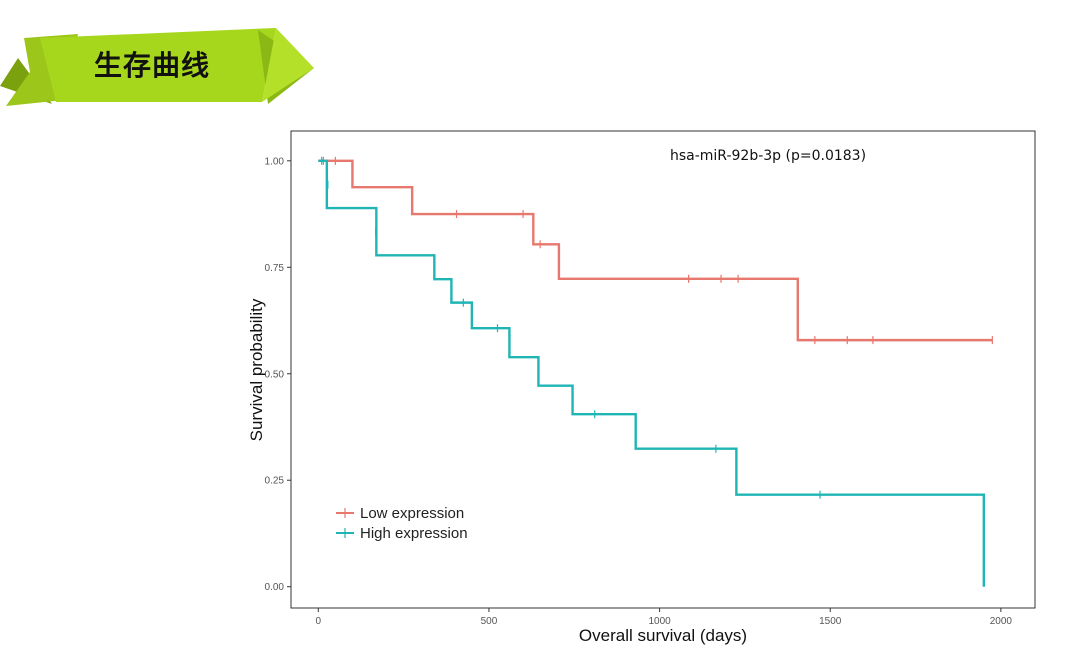 The height and width of the screenshot is (672, 1080). I want to click on y-tick-label: 0.00, so click(275, 587).